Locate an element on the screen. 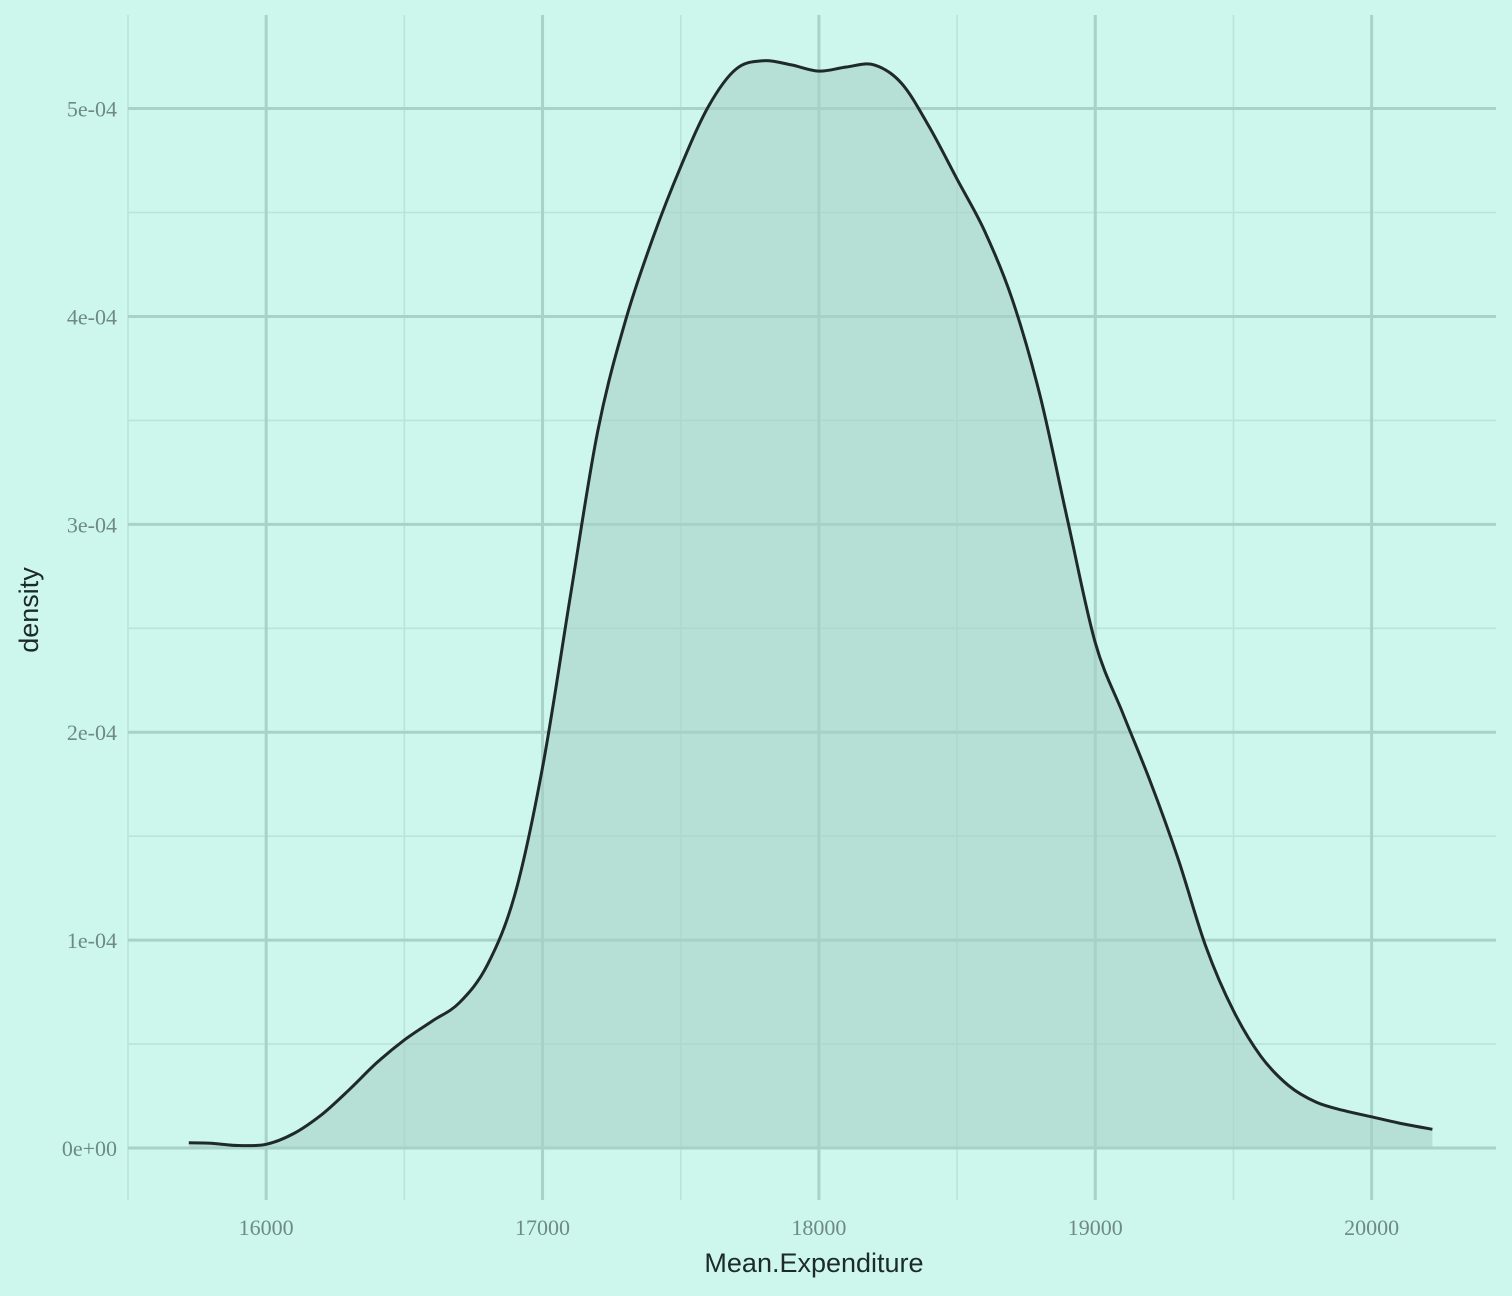 Image resolution: width=1512 pixels, height=1296 pixels. x-tick-label: 17000 is located at coordinates (542, 1227).